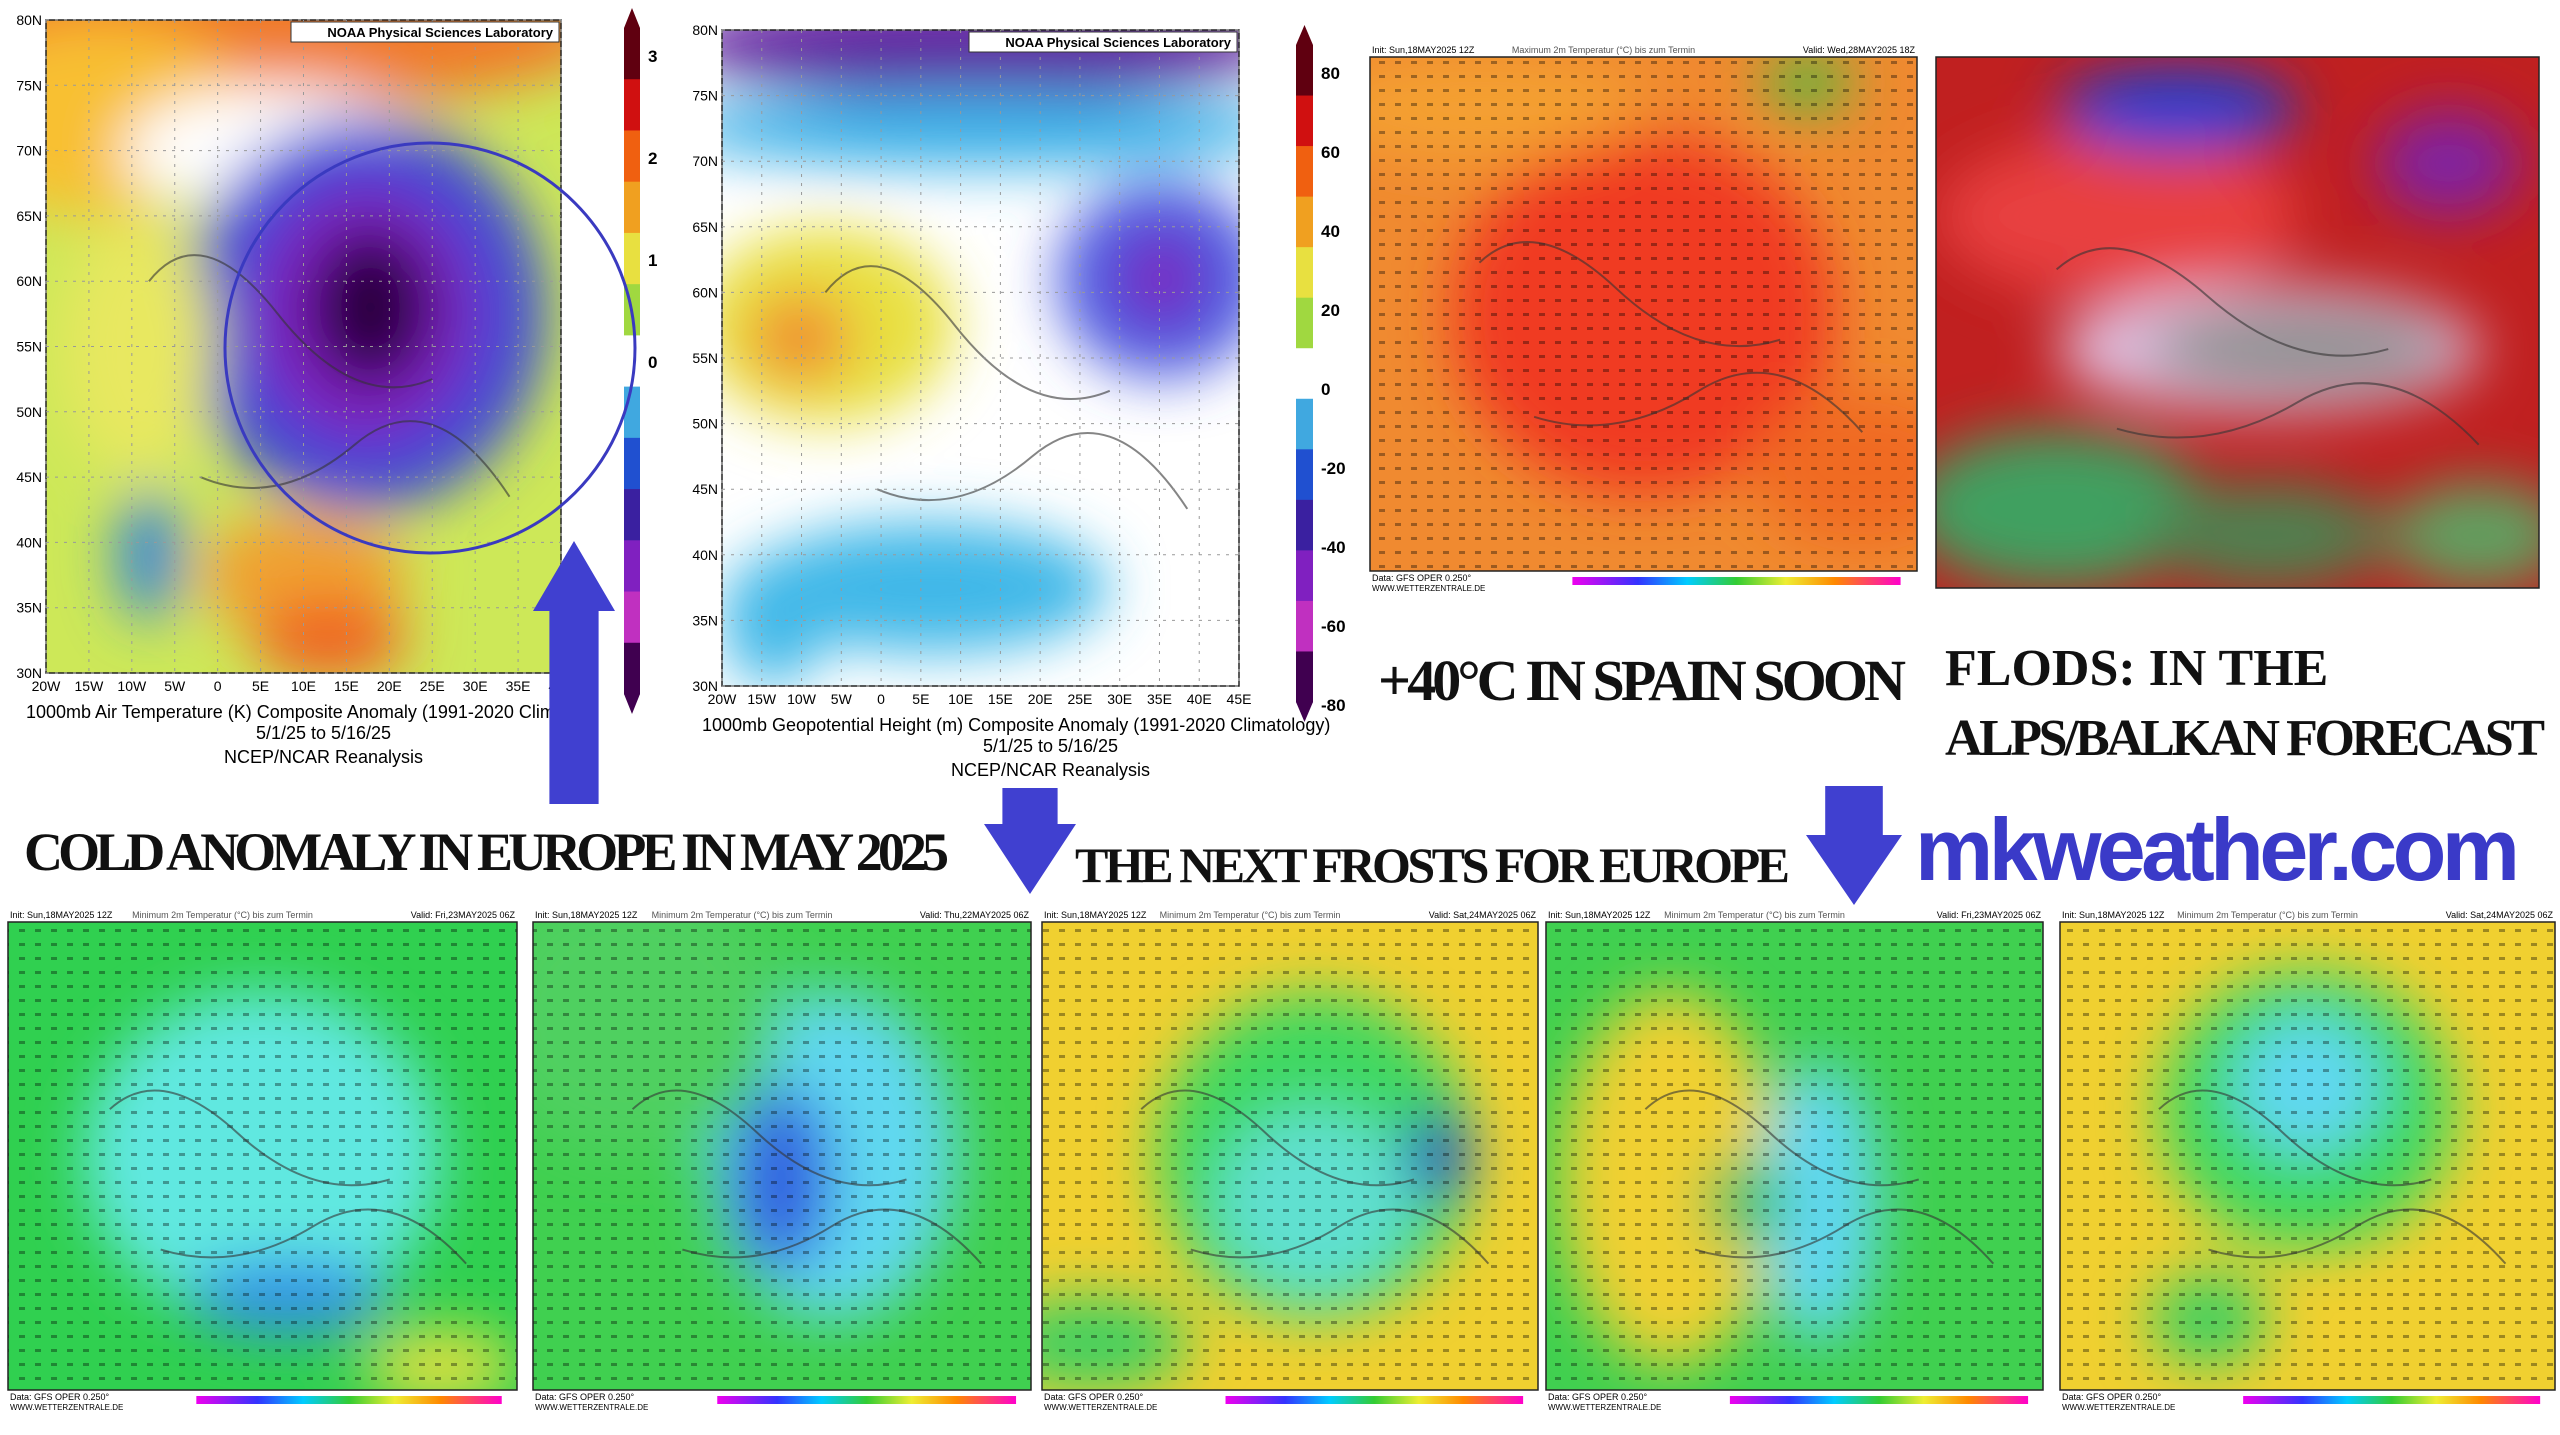  What do you see at coordinates (2217, 849) in the screenshot?
I see `site-name: mkweather.com` at bounding box center [2217, 849].